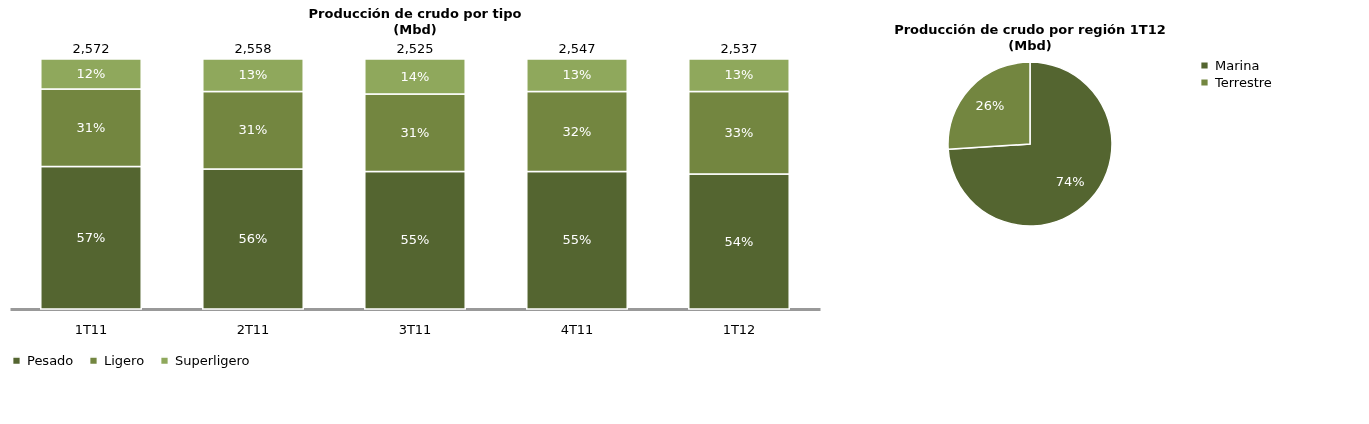 The height and width of the screenshot is (424, 1369). Describe the element at coordinates (253, 238) in the screenshot. I see `data-label: 56%` at that location.